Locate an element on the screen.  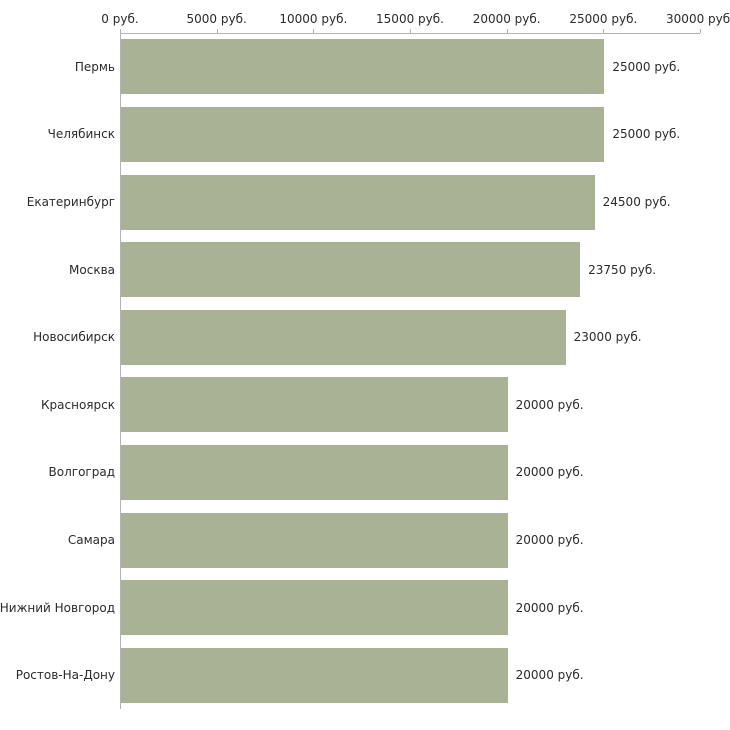
value-label: 24500 руб. is located at coordinates (636, 202).